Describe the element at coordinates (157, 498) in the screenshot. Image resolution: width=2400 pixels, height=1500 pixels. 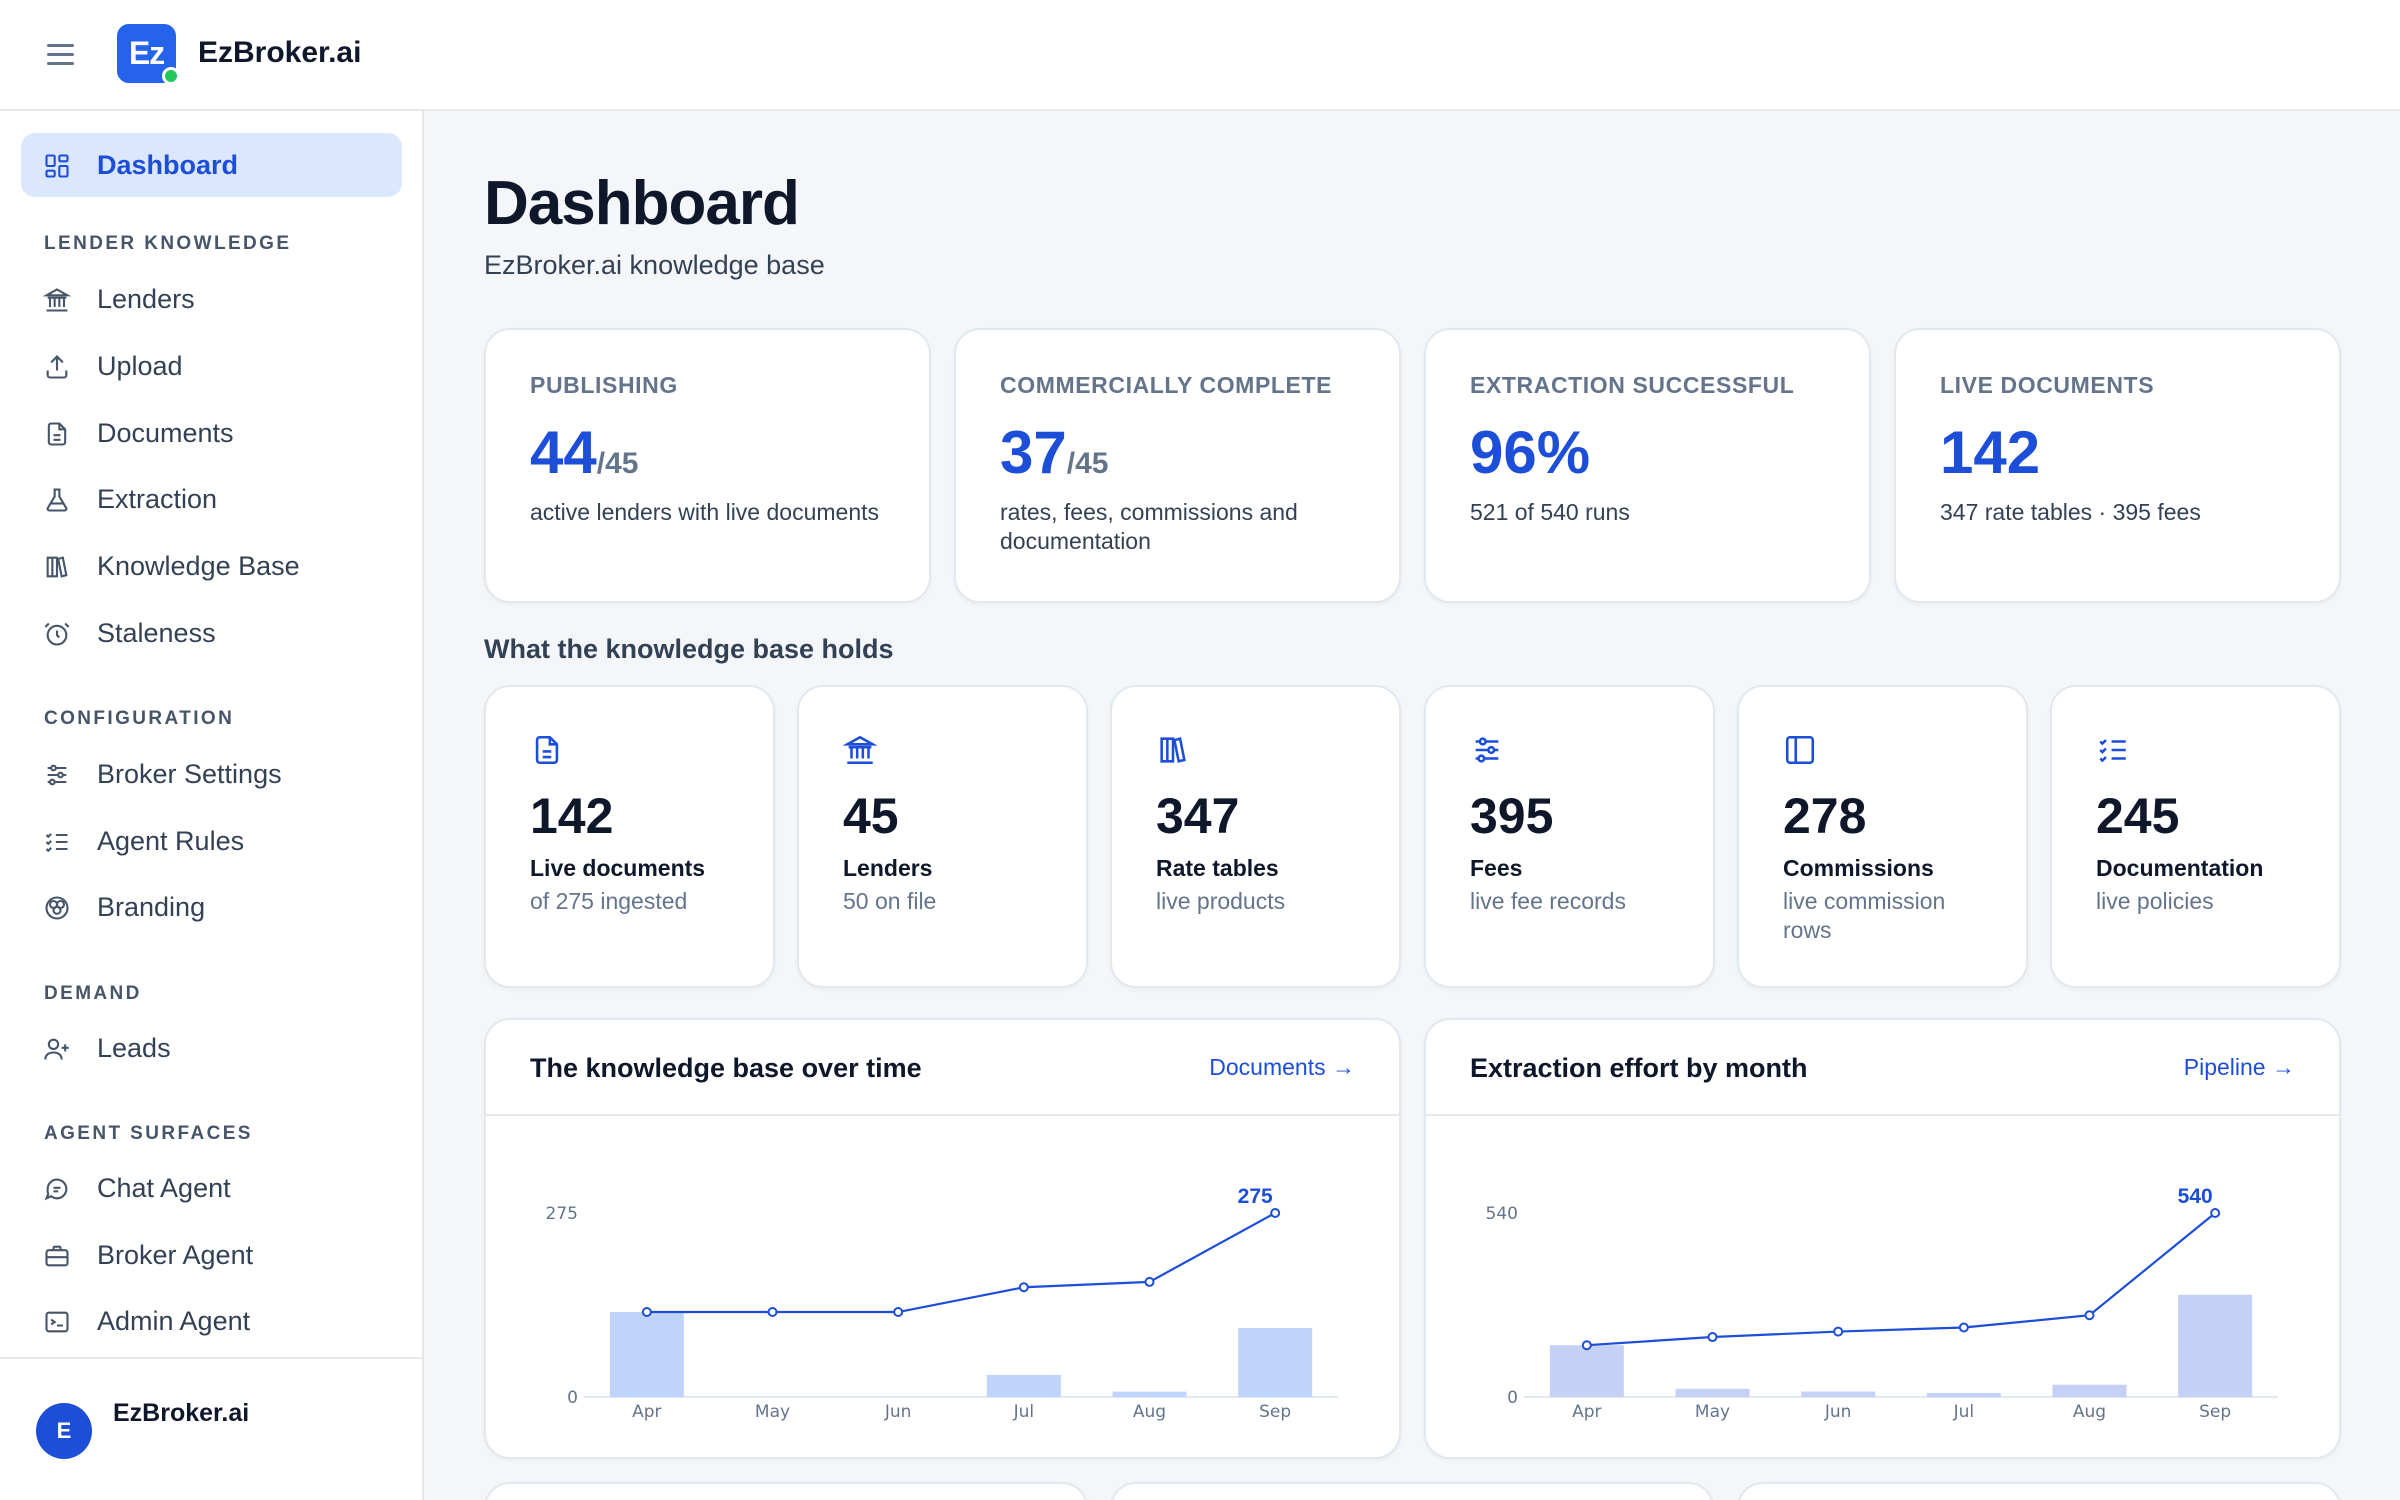
I see `sidebar-item-label: Extraction` at that location.